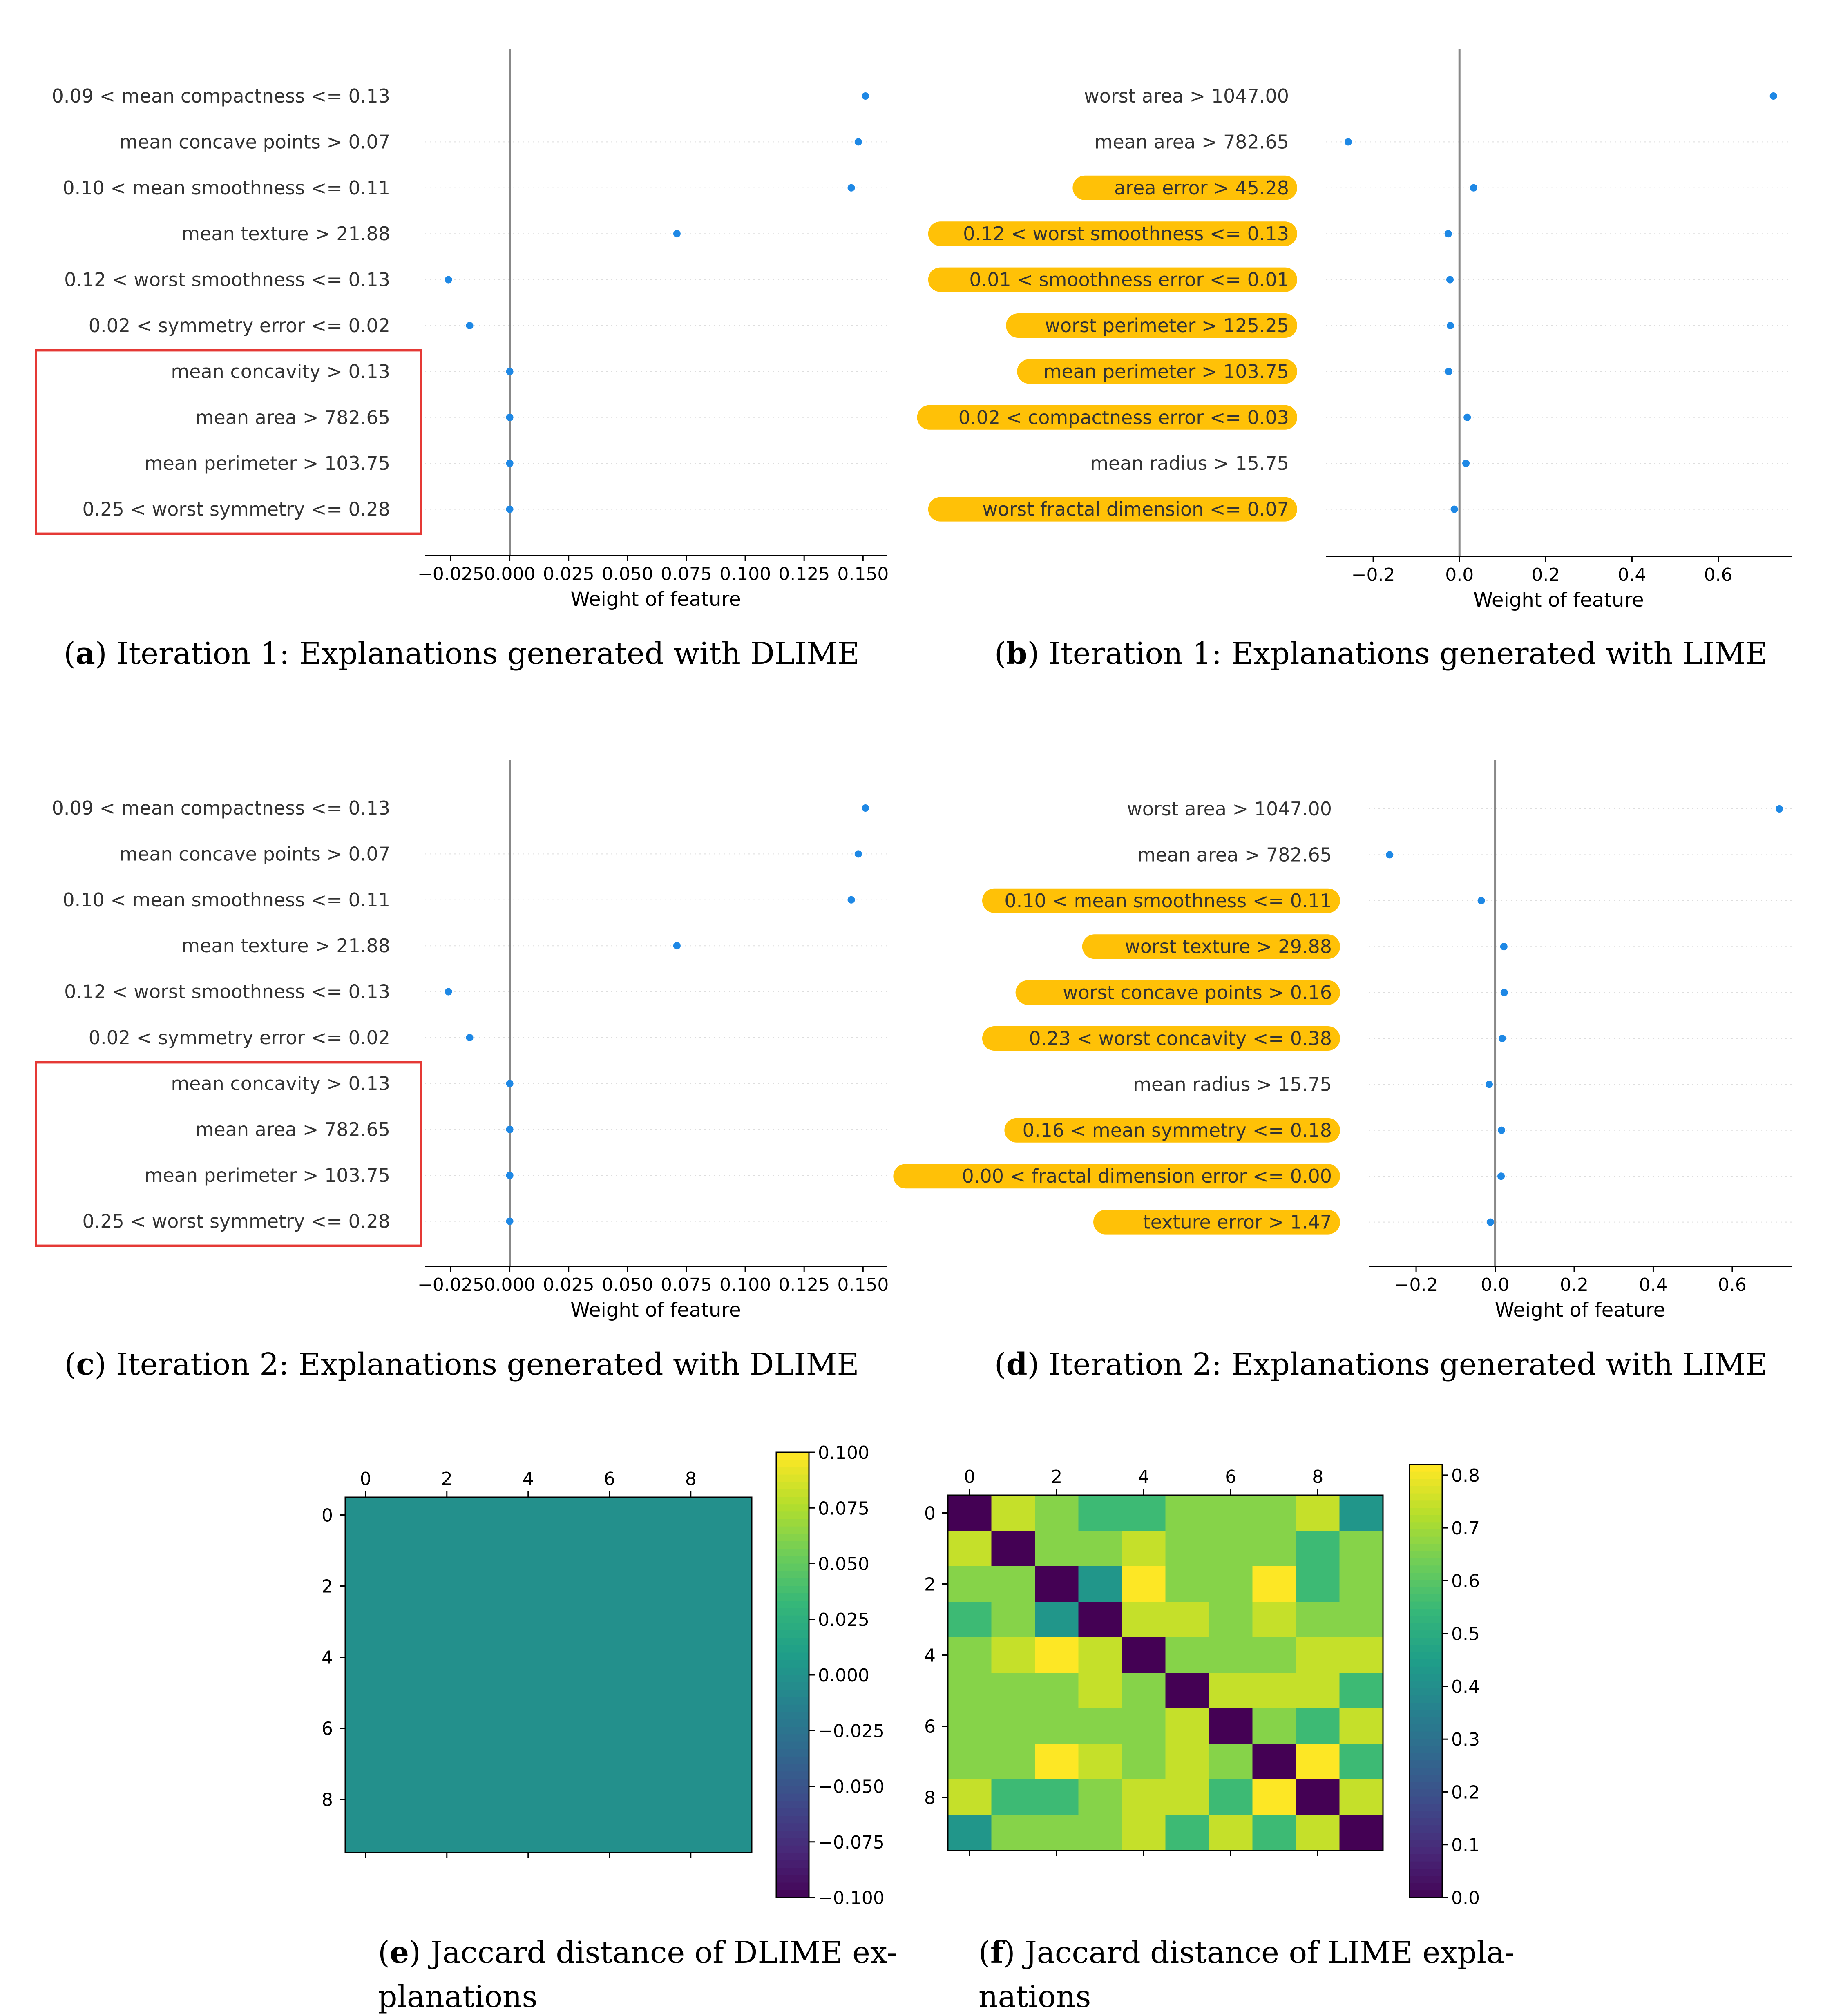 The width and height of the screenshot is (1823, 2016). Describe the element at coordinates (254, 142) in the screenshot. I see `feature-label: mean concave points > 0.07` at that location.